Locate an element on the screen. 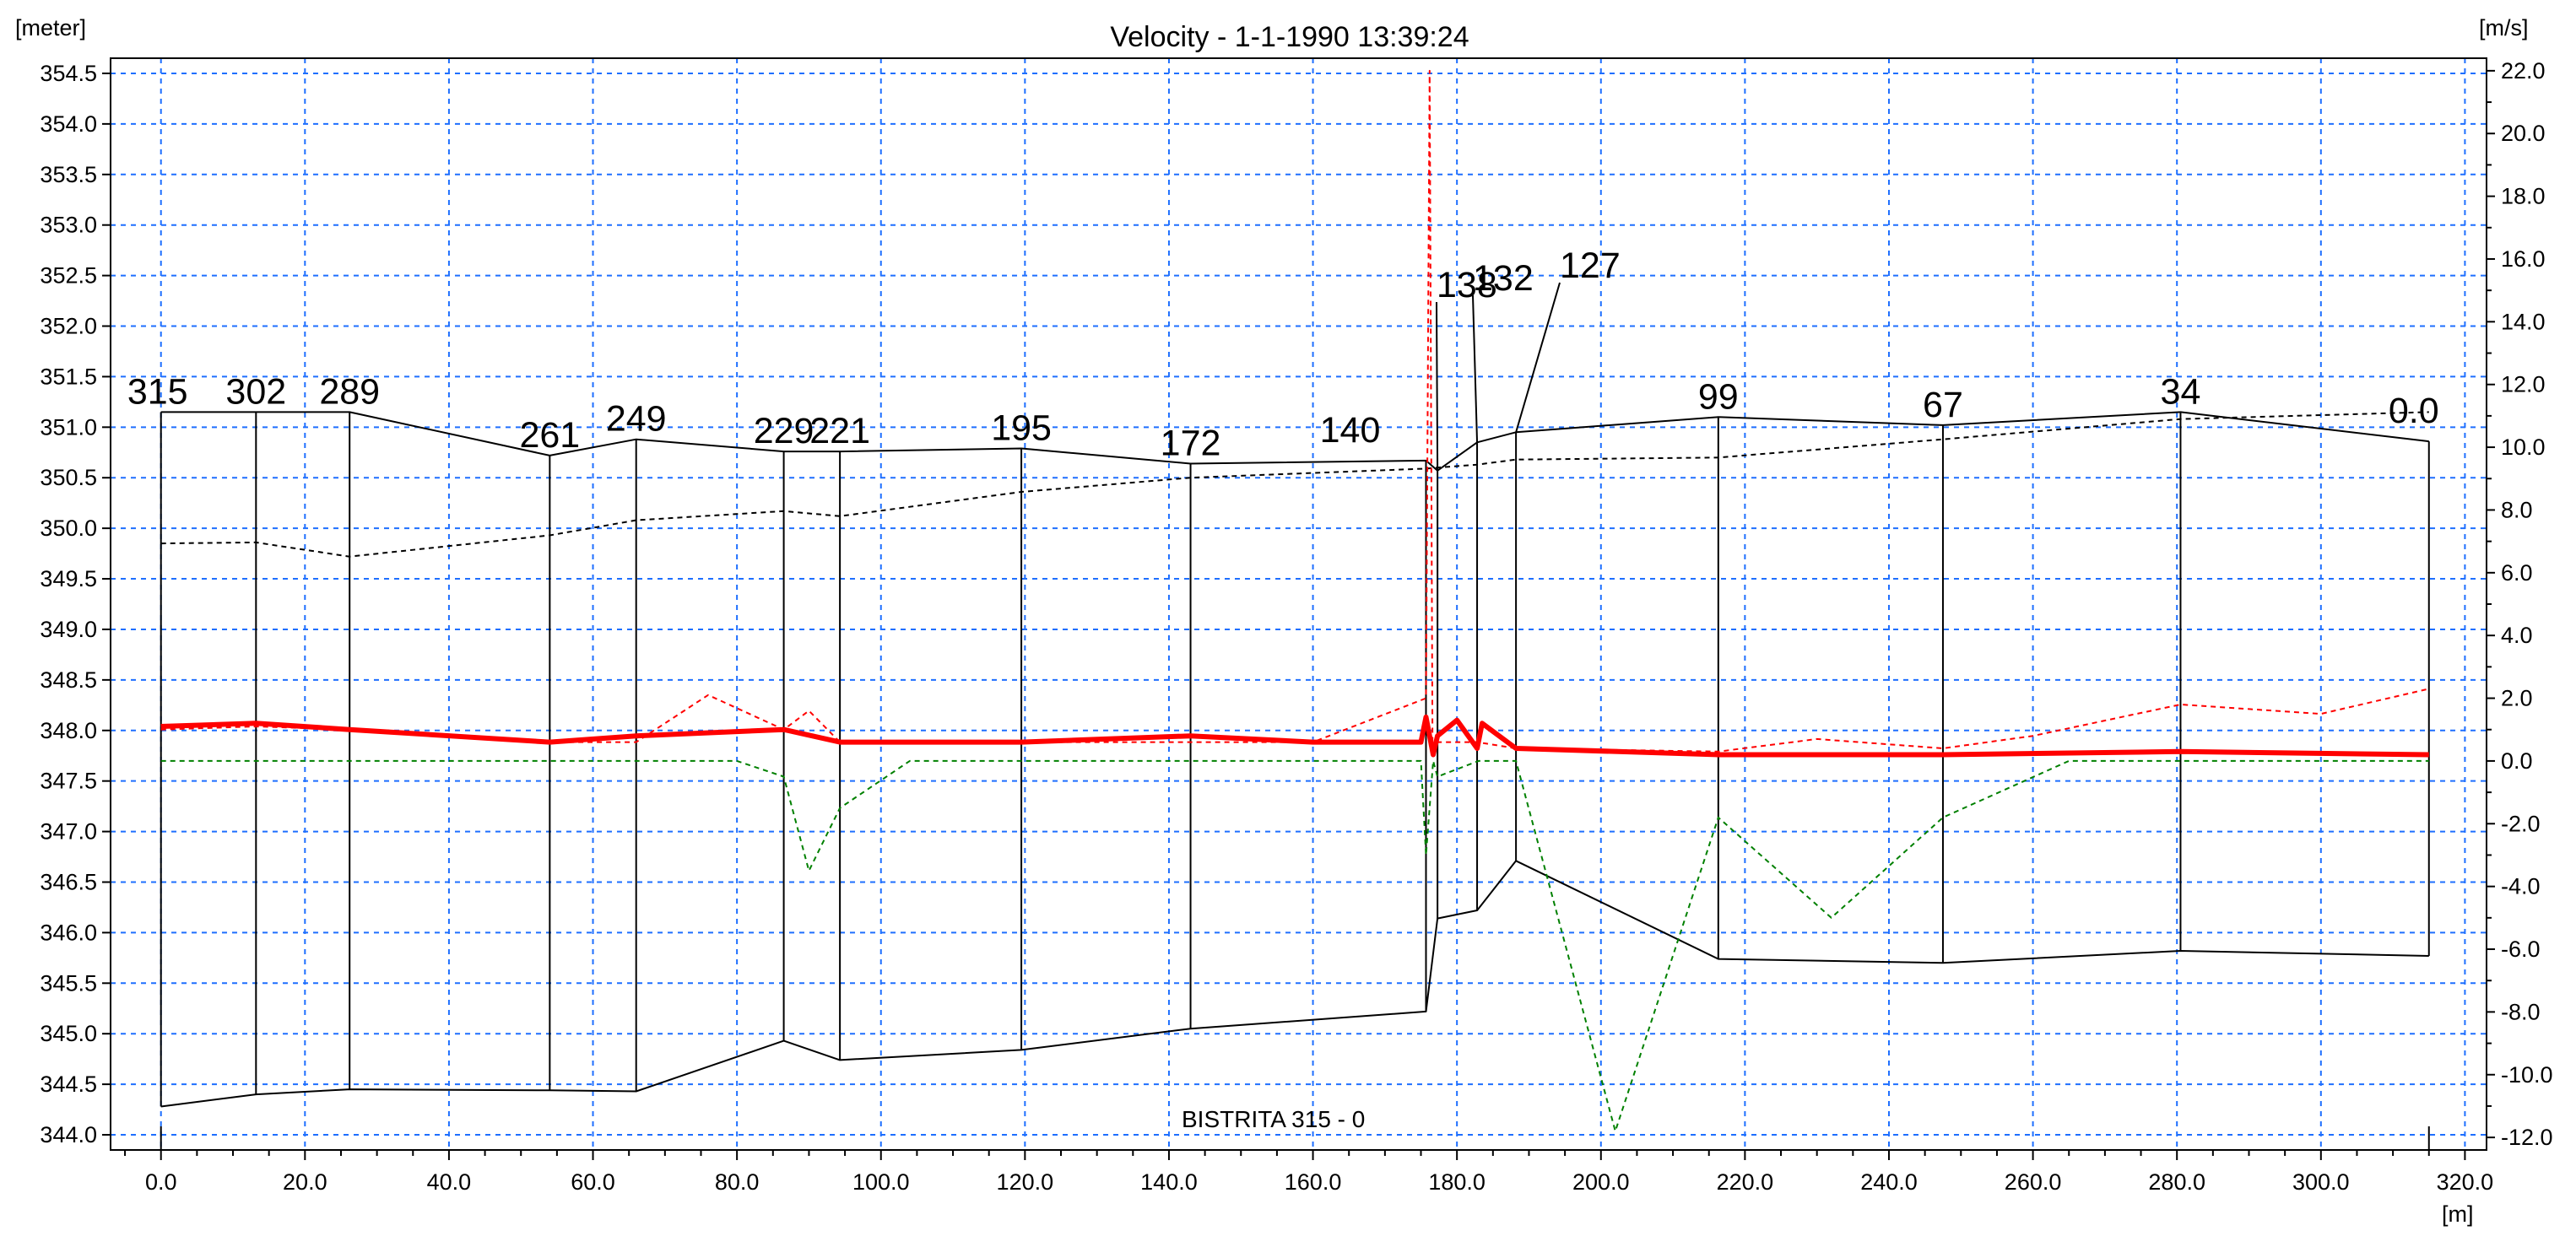 Image resolution: width=2576 pixels, height=1247 pixels. chainage-label: 229 is located at coordinates (784, 431).